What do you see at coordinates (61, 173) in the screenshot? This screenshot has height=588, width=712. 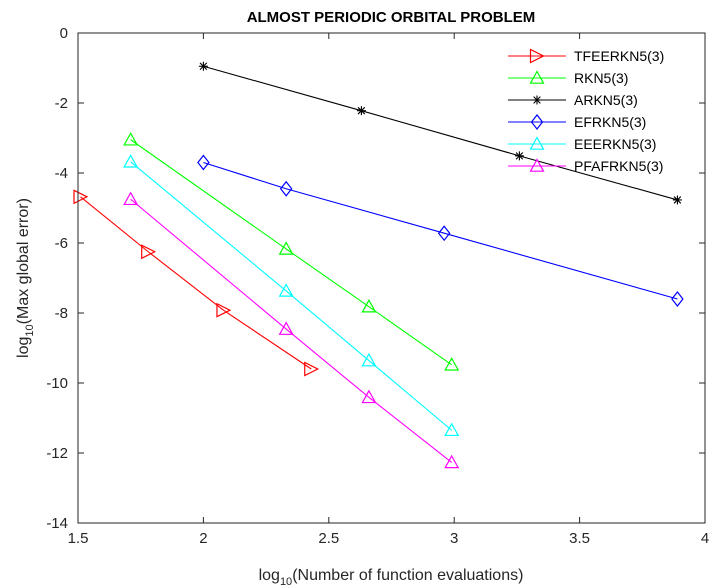 I see `y-tick-label: -4` at bounding box center [61, 173].